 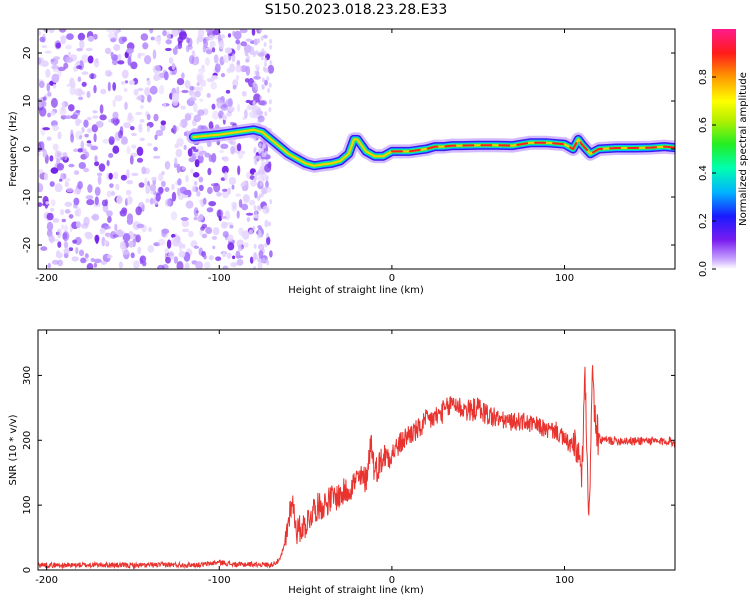 I want to click on y-tick-label: -10, so click(x=27, y=197).